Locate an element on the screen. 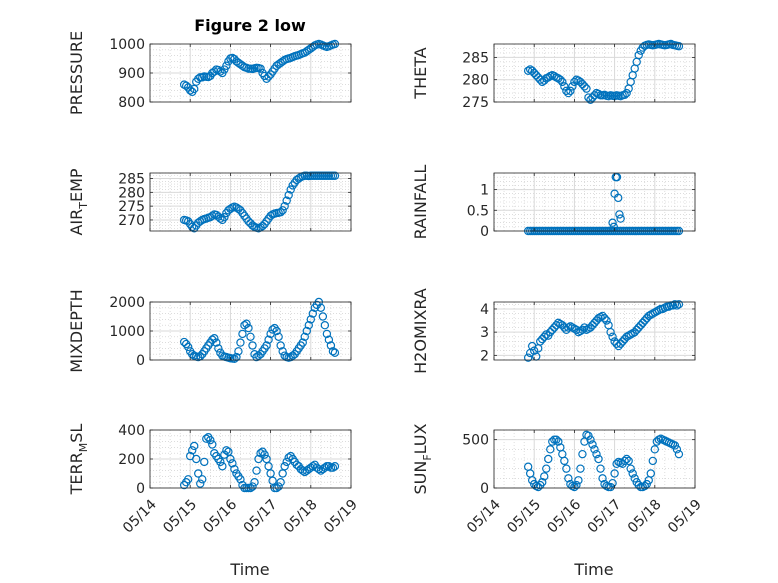  series-sun_flux is located at coordinates (603, 461).